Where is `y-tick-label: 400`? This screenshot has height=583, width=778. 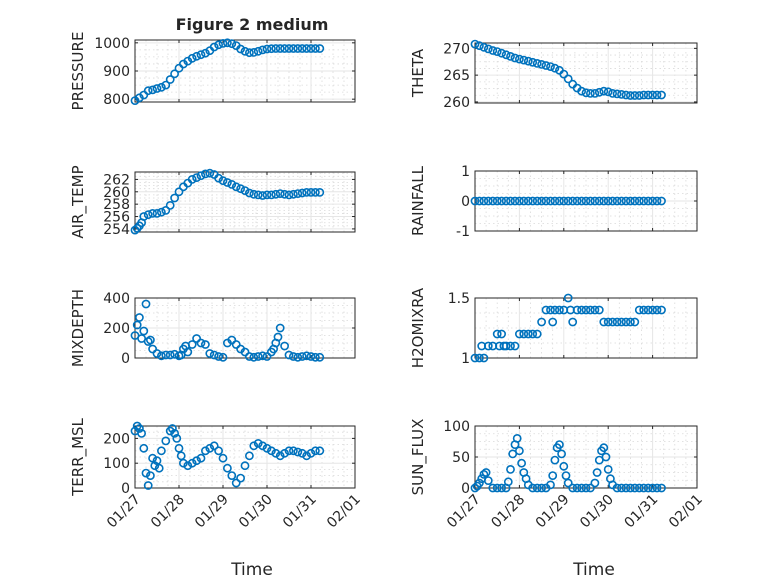 y-tick-label: 400 is located at coordinates (116, 299).